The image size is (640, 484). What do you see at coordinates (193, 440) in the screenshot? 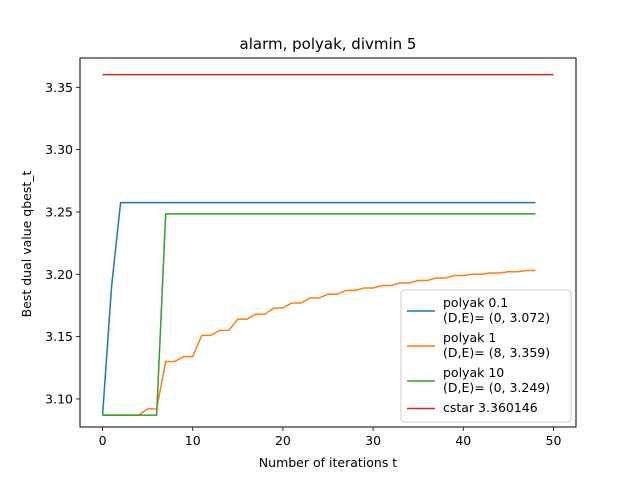
I see `x-tick-label: 10` at bounding box center [193, 440].